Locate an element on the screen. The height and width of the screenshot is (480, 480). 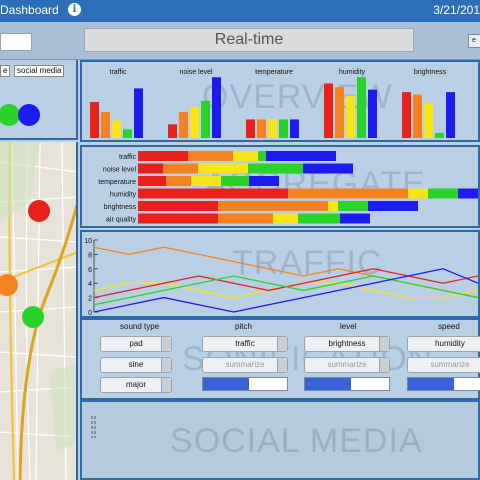
overview-group-label: humidity is located at coordinates (352, 72).